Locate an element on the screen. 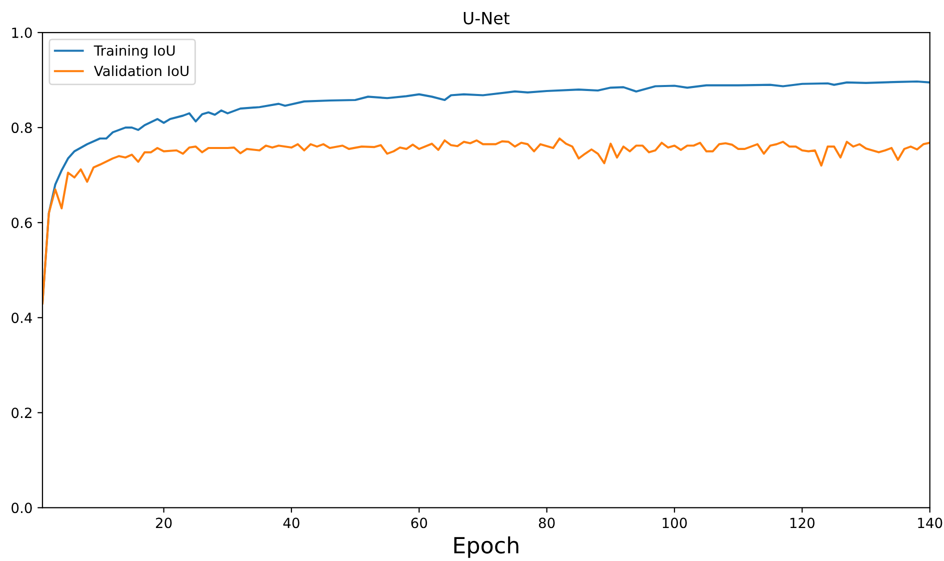 This screenshot has height=561, width=944. y-tick-label: 0.0 is located at coordinates (22, 508).